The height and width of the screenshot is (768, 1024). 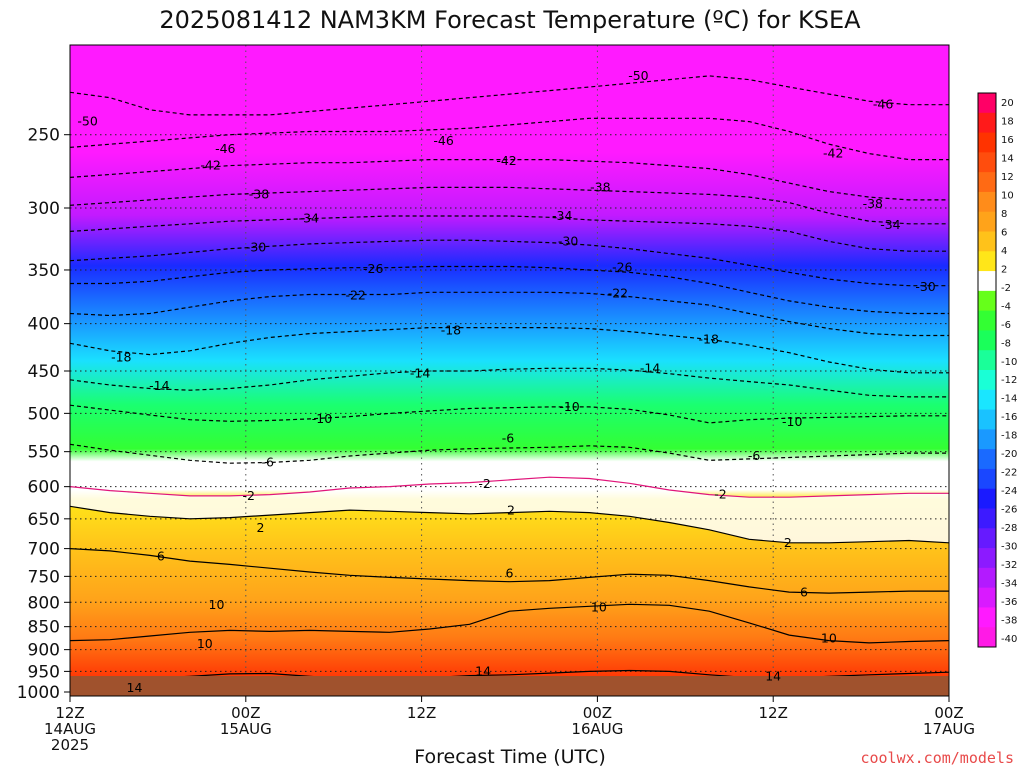 I want to click on pressure-tick-label: 650, so click(x=44, y=520).